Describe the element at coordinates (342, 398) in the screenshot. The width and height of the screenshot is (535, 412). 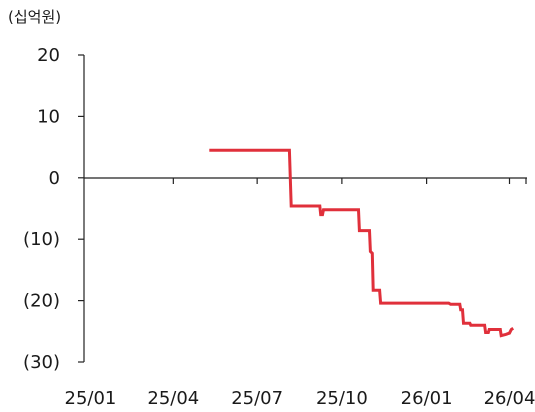
I see `x-tick-label: 25/10` at that location.